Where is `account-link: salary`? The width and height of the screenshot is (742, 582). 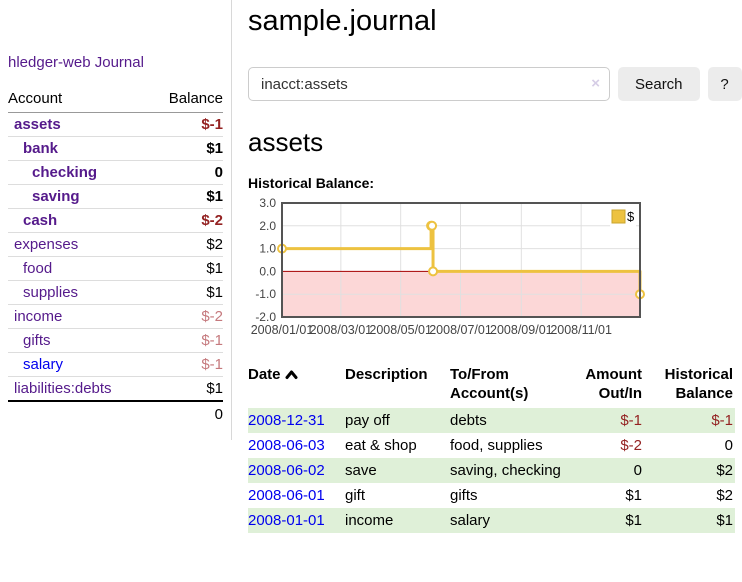
account-link: salary is located at coordinates (43, 364).